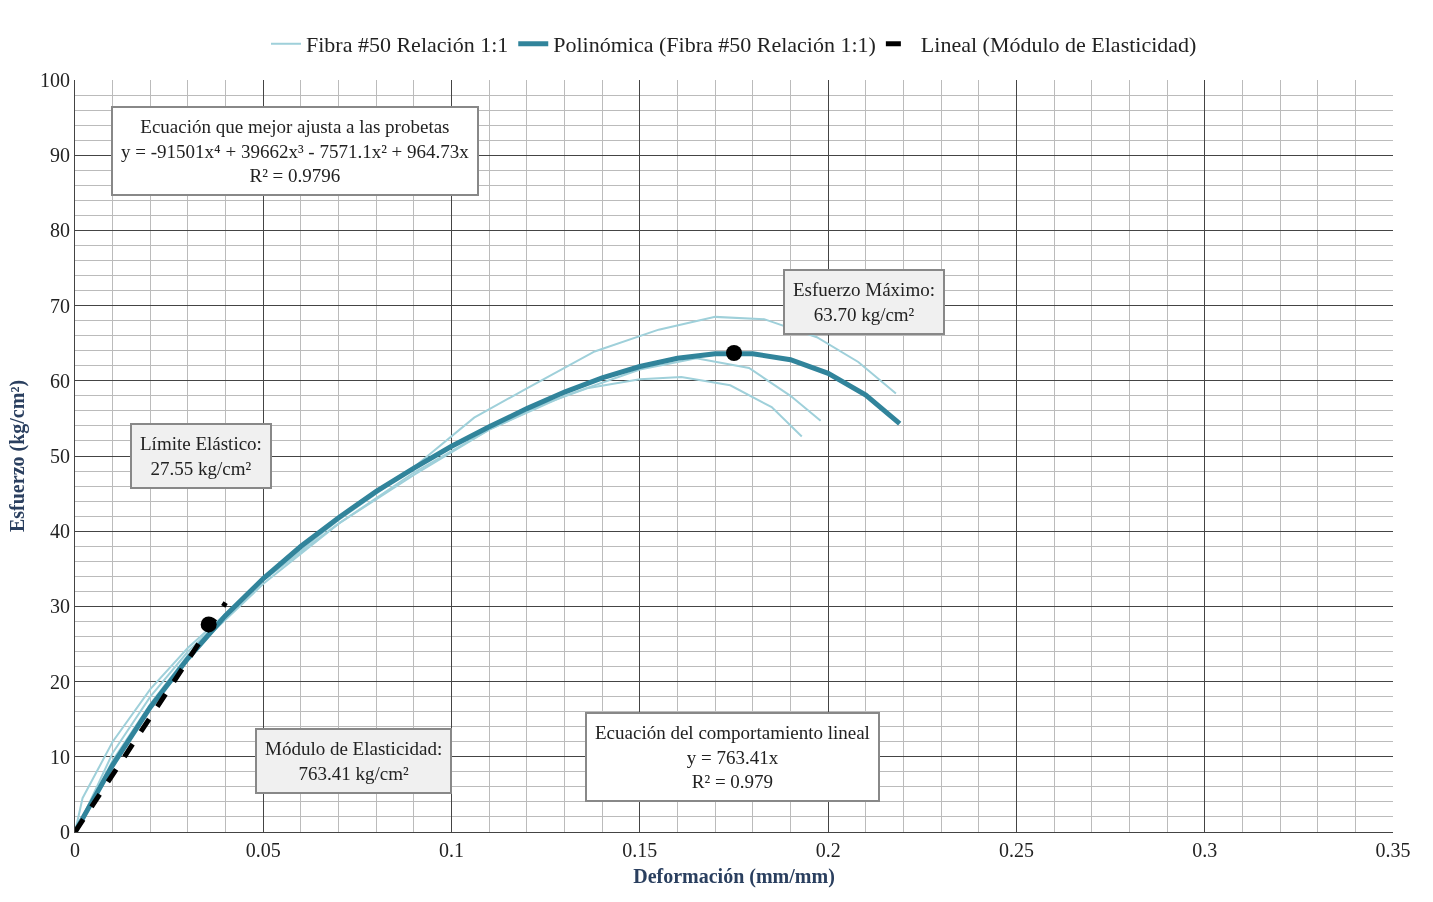 This screenshot has height=902, width=1433. I want to click on legend-label: Polinómica (Fibra #50 Relación 1:1), so click(714, 45).